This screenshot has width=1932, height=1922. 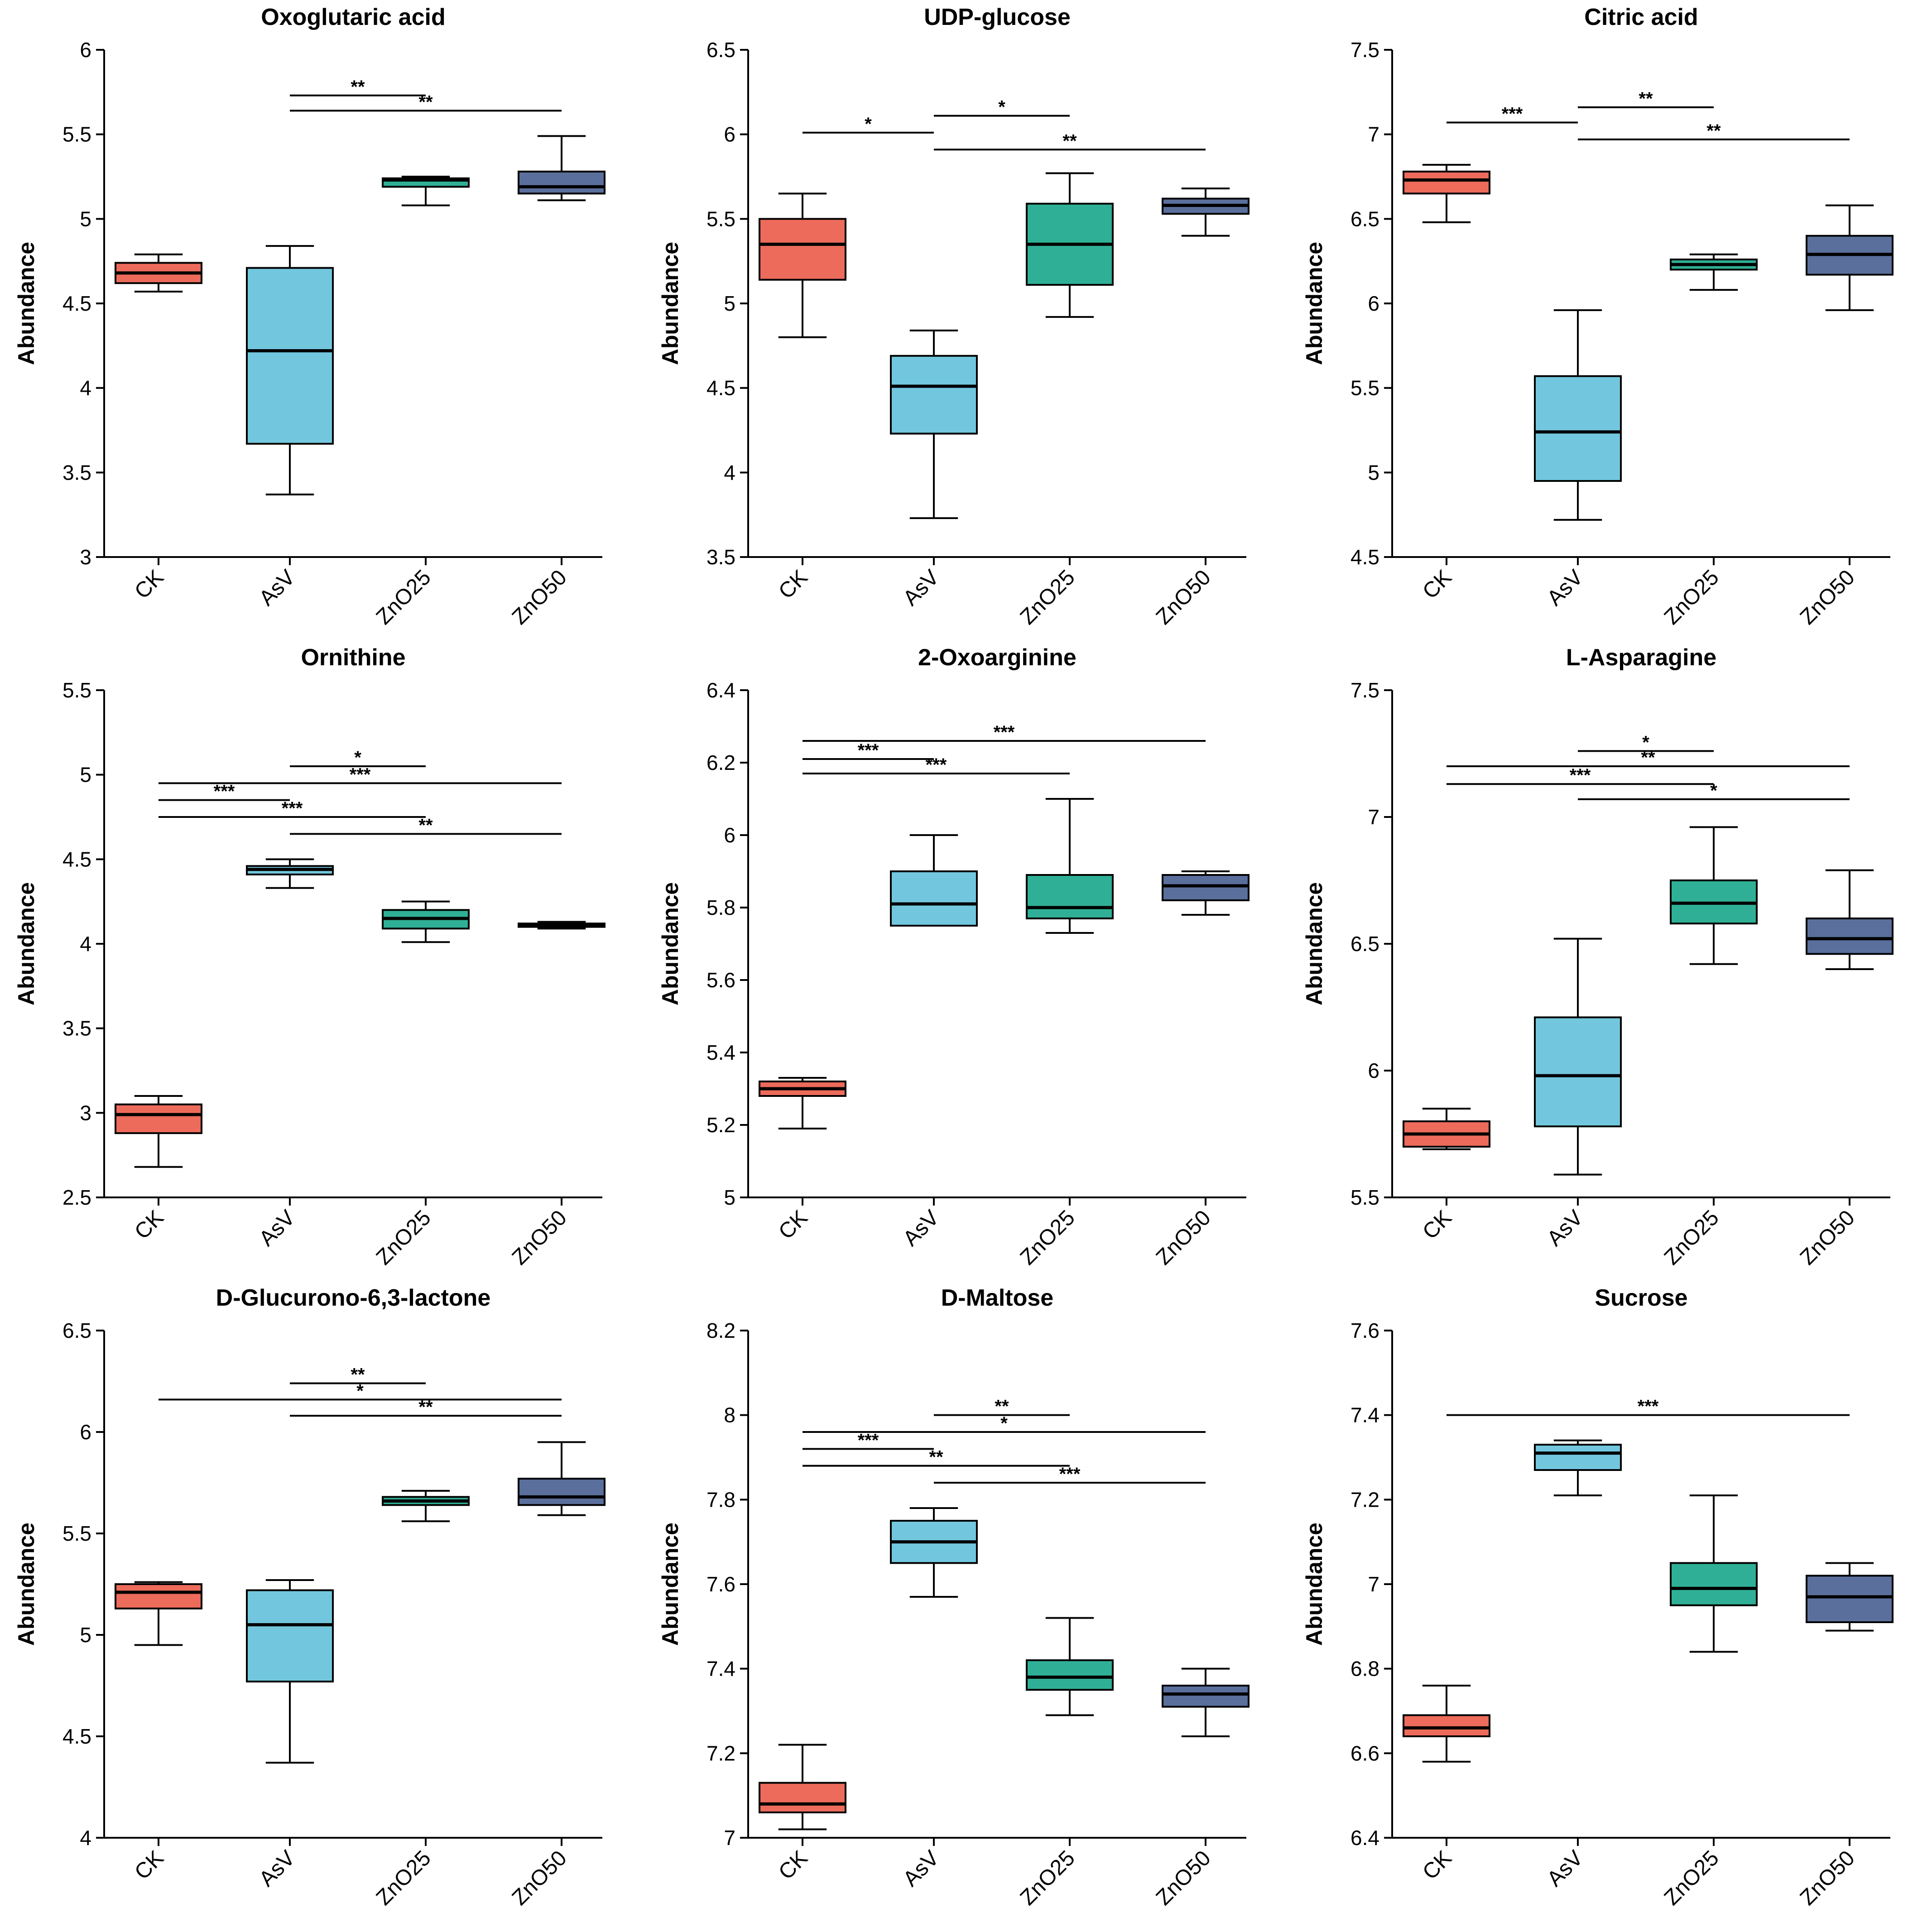 What do you see at coordinates (720, 1499) in the screenshot?
I see `y-tick-label: 7.8` at bounding box center [720, 1499].